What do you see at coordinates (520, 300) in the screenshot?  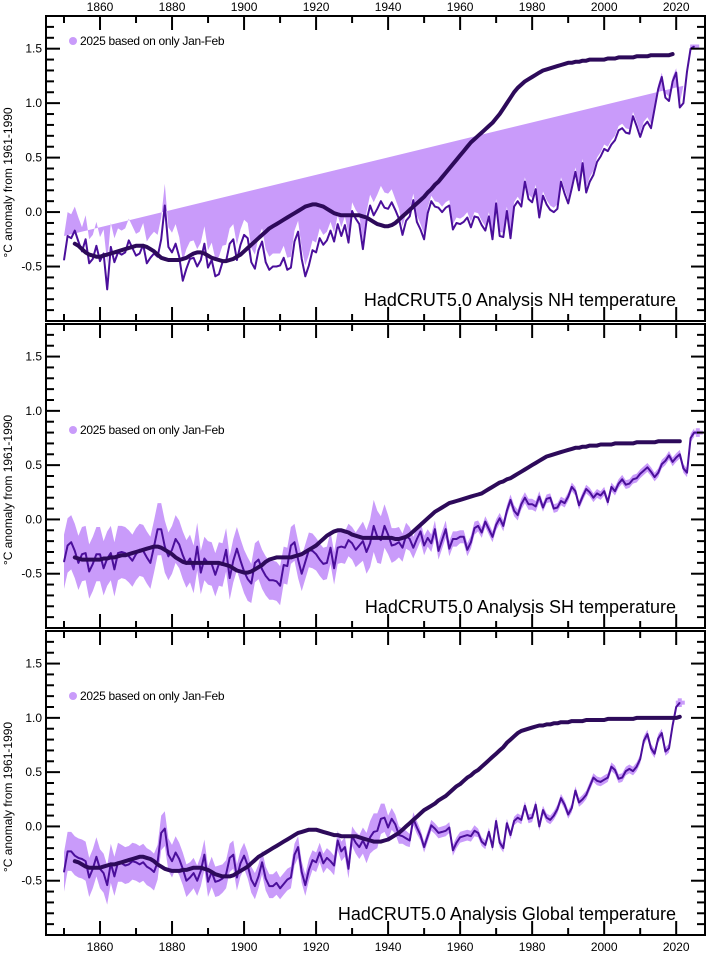 I see `panel-title: HadCRUT5.0 Analysis NH temperature` at bounding box center [520, 300].